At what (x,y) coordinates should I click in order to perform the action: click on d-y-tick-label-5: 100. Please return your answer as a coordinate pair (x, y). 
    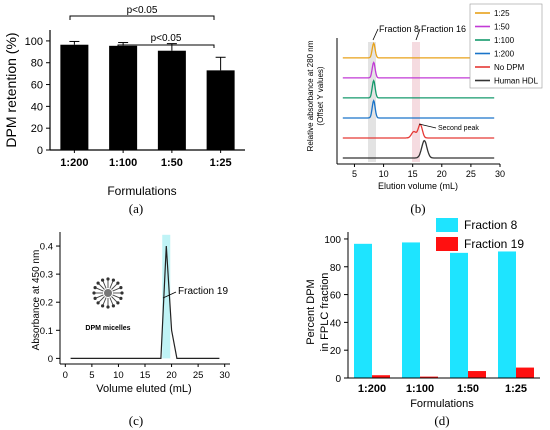
    Looking at the image, I should click on (332, 240).